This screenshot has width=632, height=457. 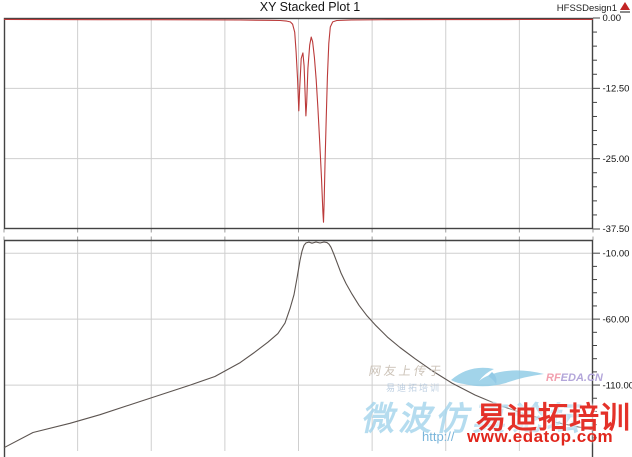 I want to click on ansoft-triangle-shape, so click(x=625, y=6).